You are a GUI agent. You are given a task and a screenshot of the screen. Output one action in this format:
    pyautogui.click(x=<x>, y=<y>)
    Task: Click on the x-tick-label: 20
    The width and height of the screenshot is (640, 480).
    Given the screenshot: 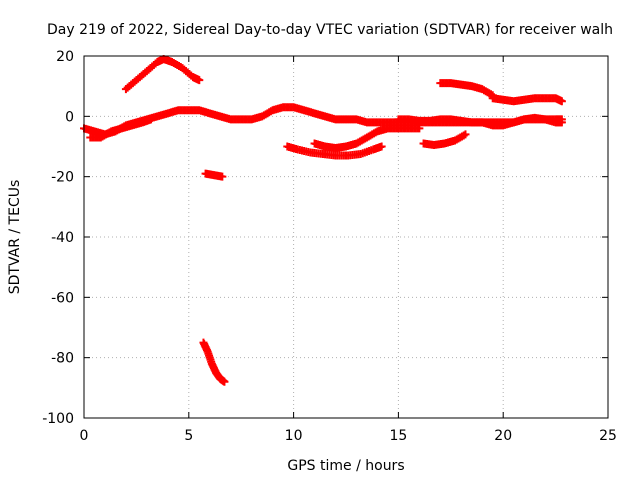 What is the action you would take?
    pyautogui.click(x=503, y=436)
    